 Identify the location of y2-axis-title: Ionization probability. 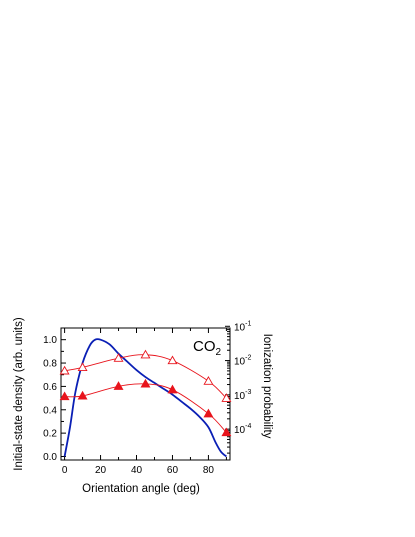
(267, 386).